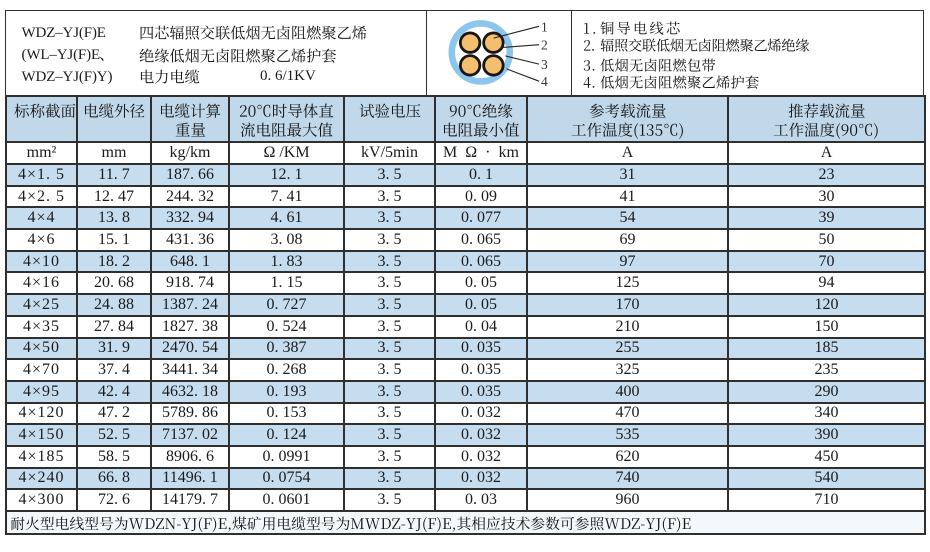  Describe the element at coordinates (544, 64) in the screenshot. I see `svg-text: 3` at that location.